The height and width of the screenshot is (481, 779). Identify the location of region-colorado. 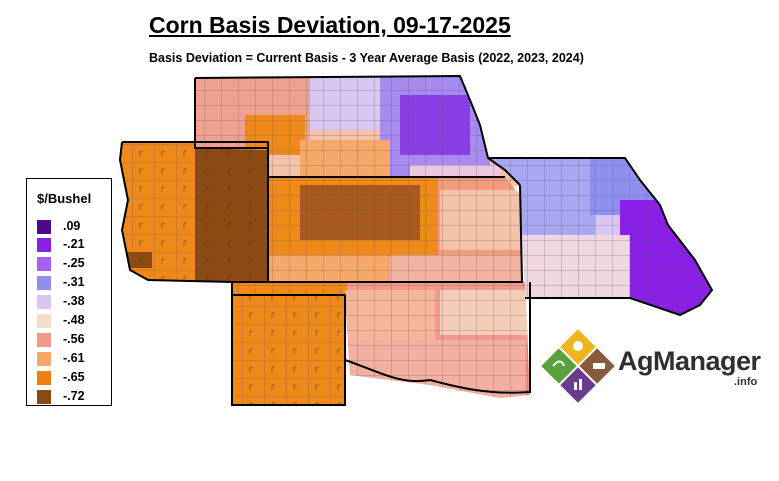
(194, 212).